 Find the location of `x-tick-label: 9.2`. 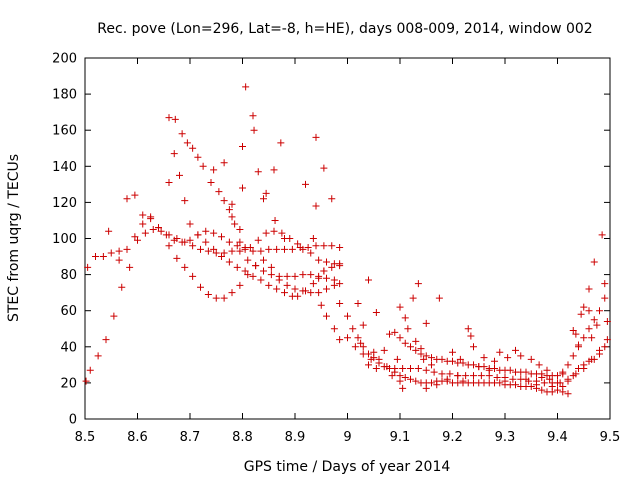

x-tick-label: 9.2 is located at coordinates (452, 437).